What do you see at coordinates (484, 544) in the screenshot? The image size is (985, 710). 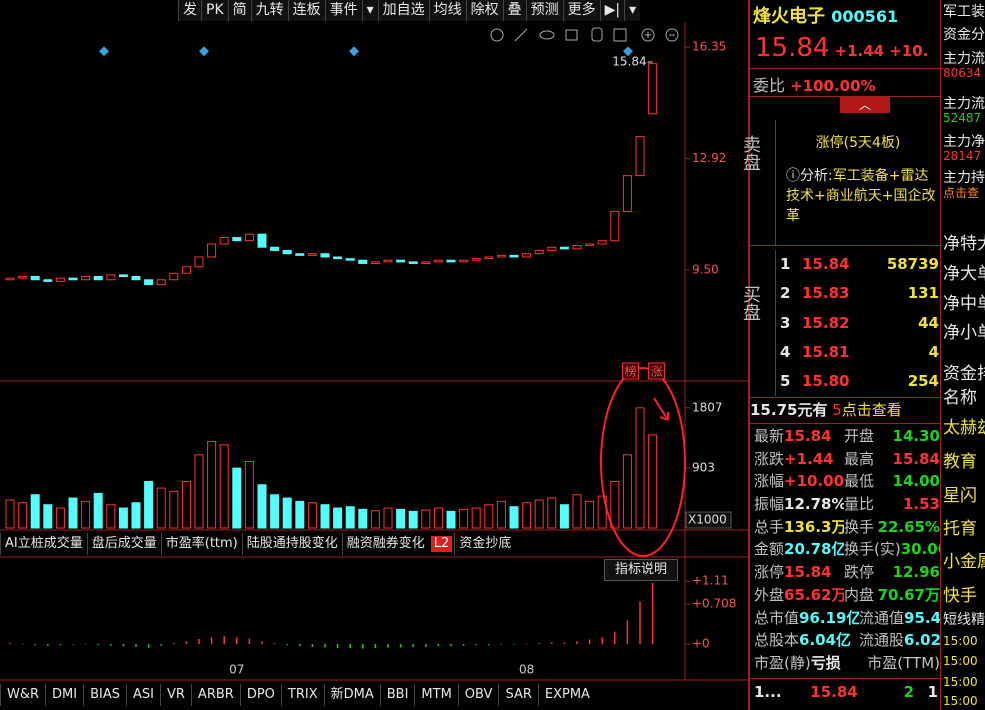 I see `indicator-tab: 资金抄底` at bounding box center [484, 544].